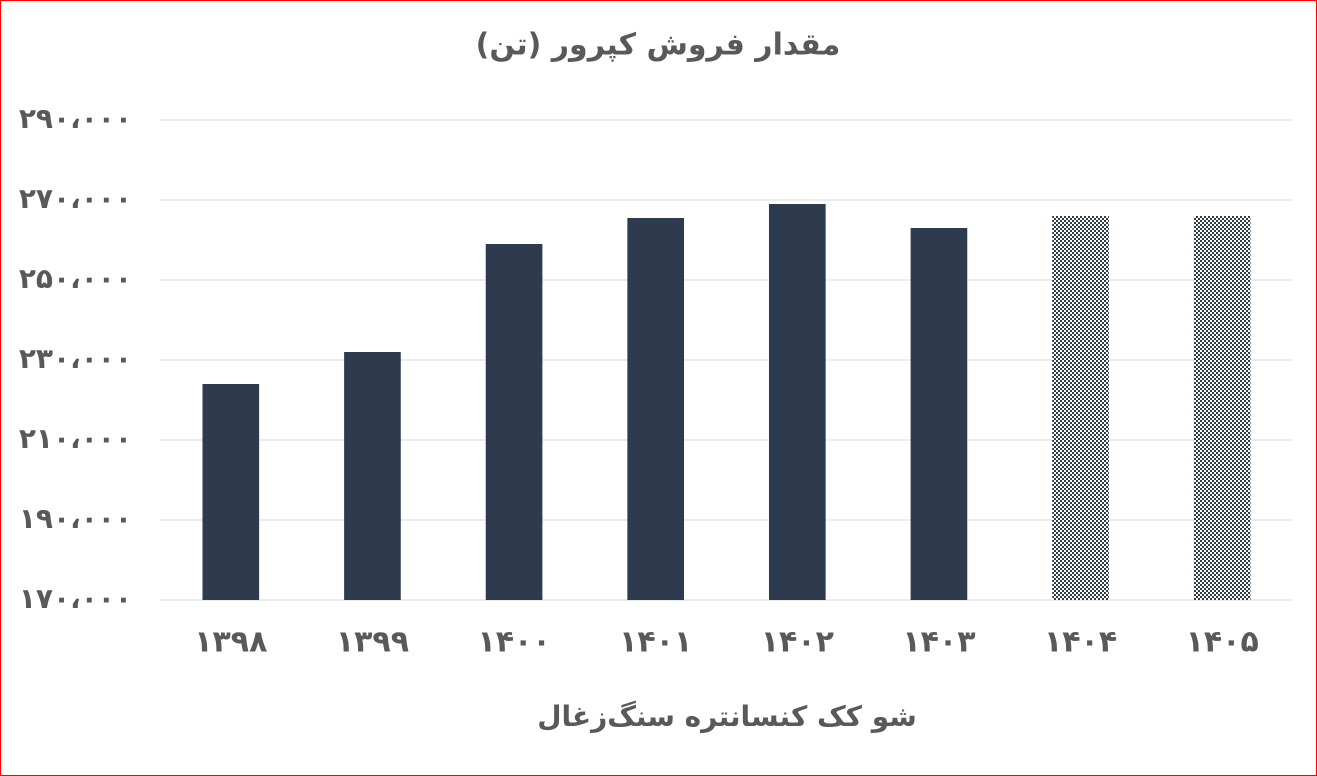 The image size is (1317, 776). What do you see at coordinates (75, 518) in the screenshot?
I see `y-tick-label: ۱۹۰،۰۰۰` at bounding box center [75, 518].